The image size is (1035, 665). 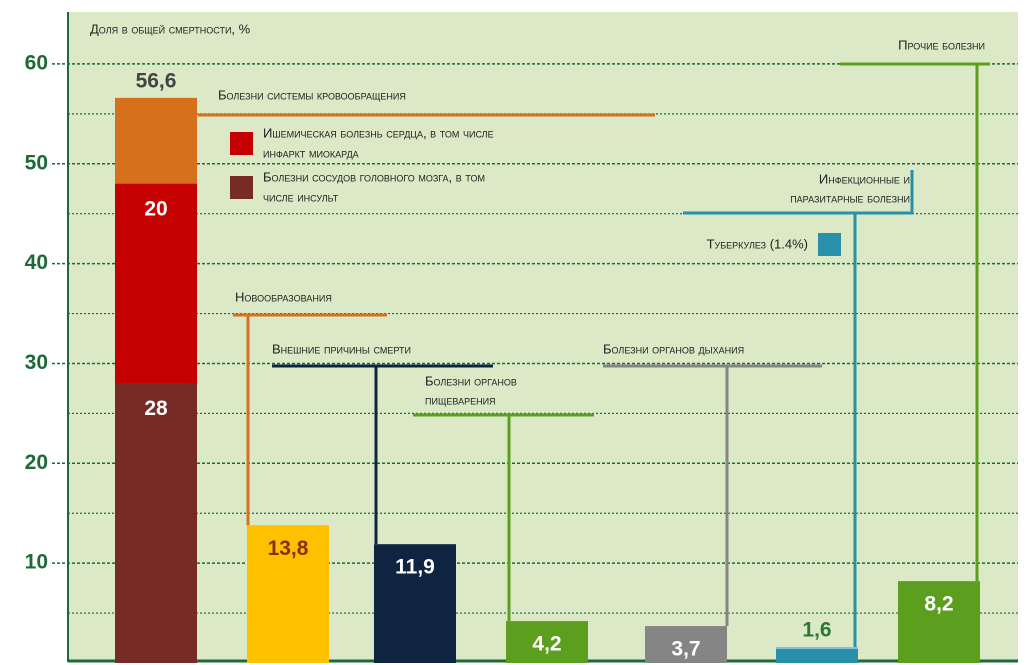 I want to click on value-label: 13,8, so click(x=288, y=548).